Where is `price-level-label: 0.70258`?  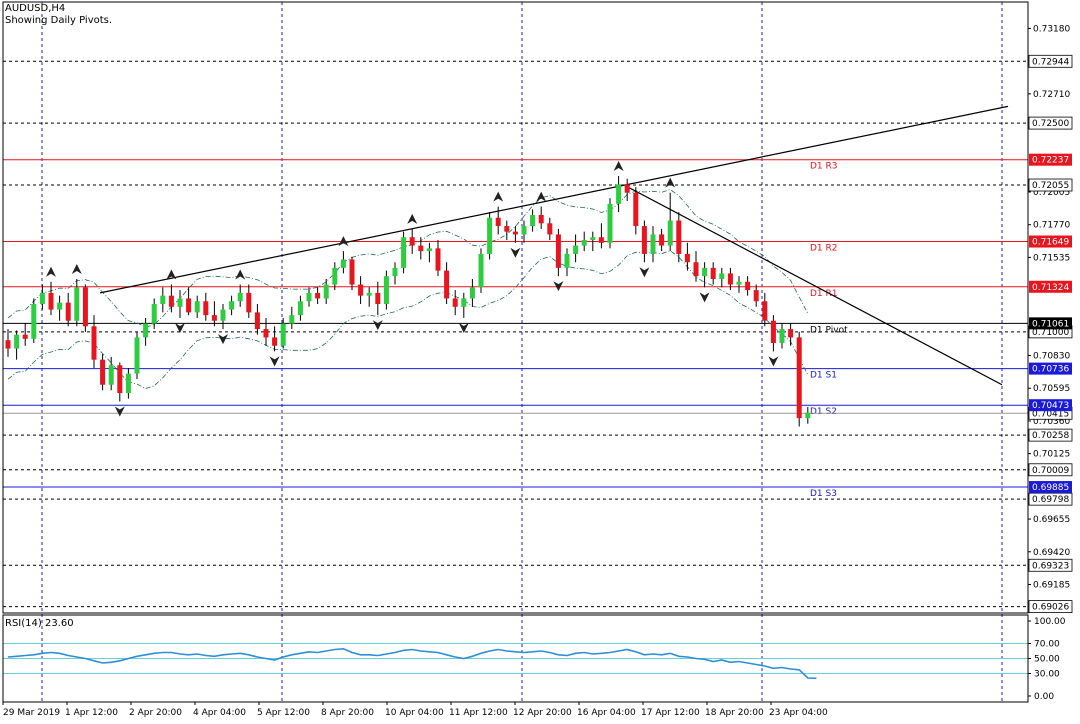
price-level-label: 0.70258 is located at coordinates (1050, 436).